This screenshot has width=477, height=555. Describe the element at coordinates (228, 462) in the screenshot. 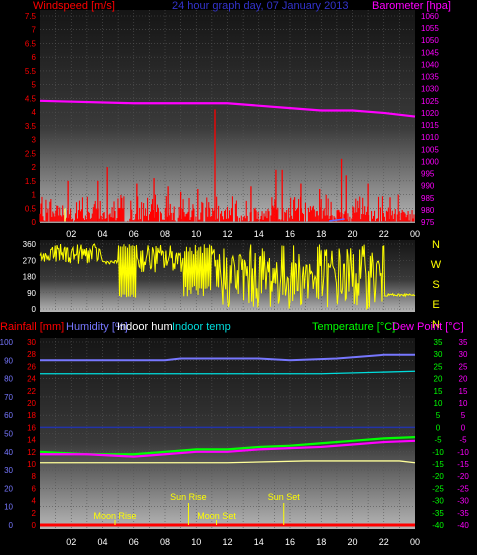

I see `indoor-hum-line` at that location.